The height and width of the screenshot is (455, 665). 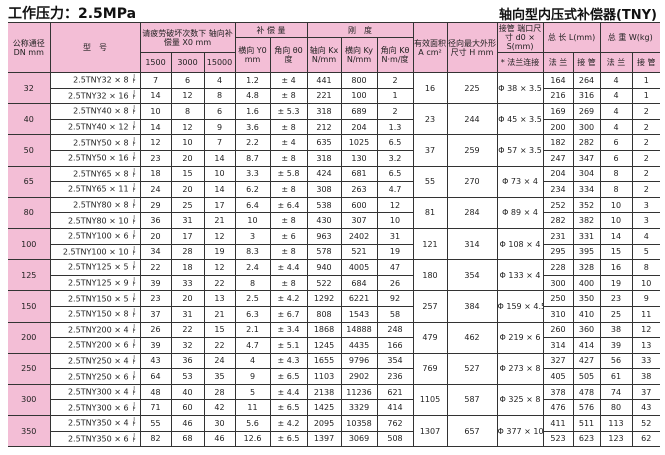 What do you see at coordinates (586, 267) in the screenshot?
I see `length-pipe-cell: 328` at bounding box center [586, 267].